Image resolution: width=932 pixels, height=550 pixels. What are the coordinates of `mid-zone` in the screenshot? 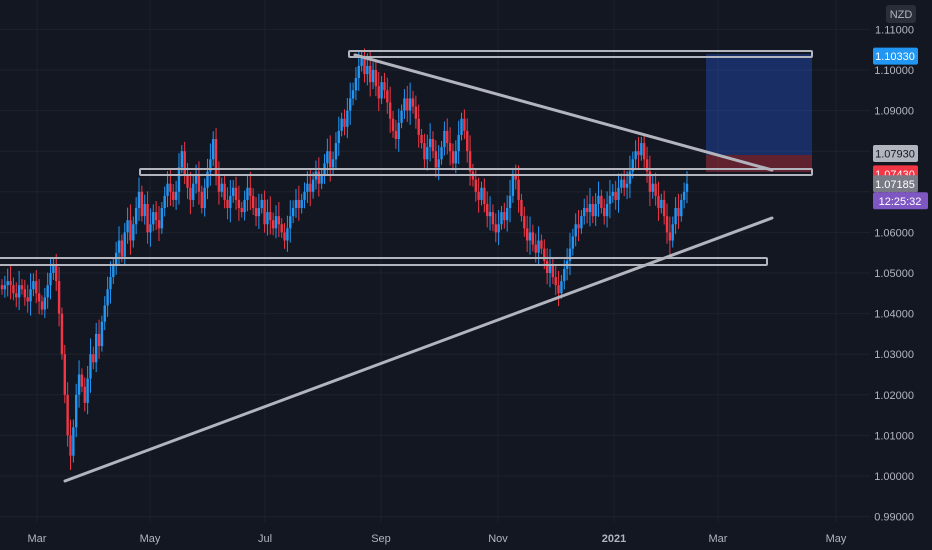 It's located at (476, 172).